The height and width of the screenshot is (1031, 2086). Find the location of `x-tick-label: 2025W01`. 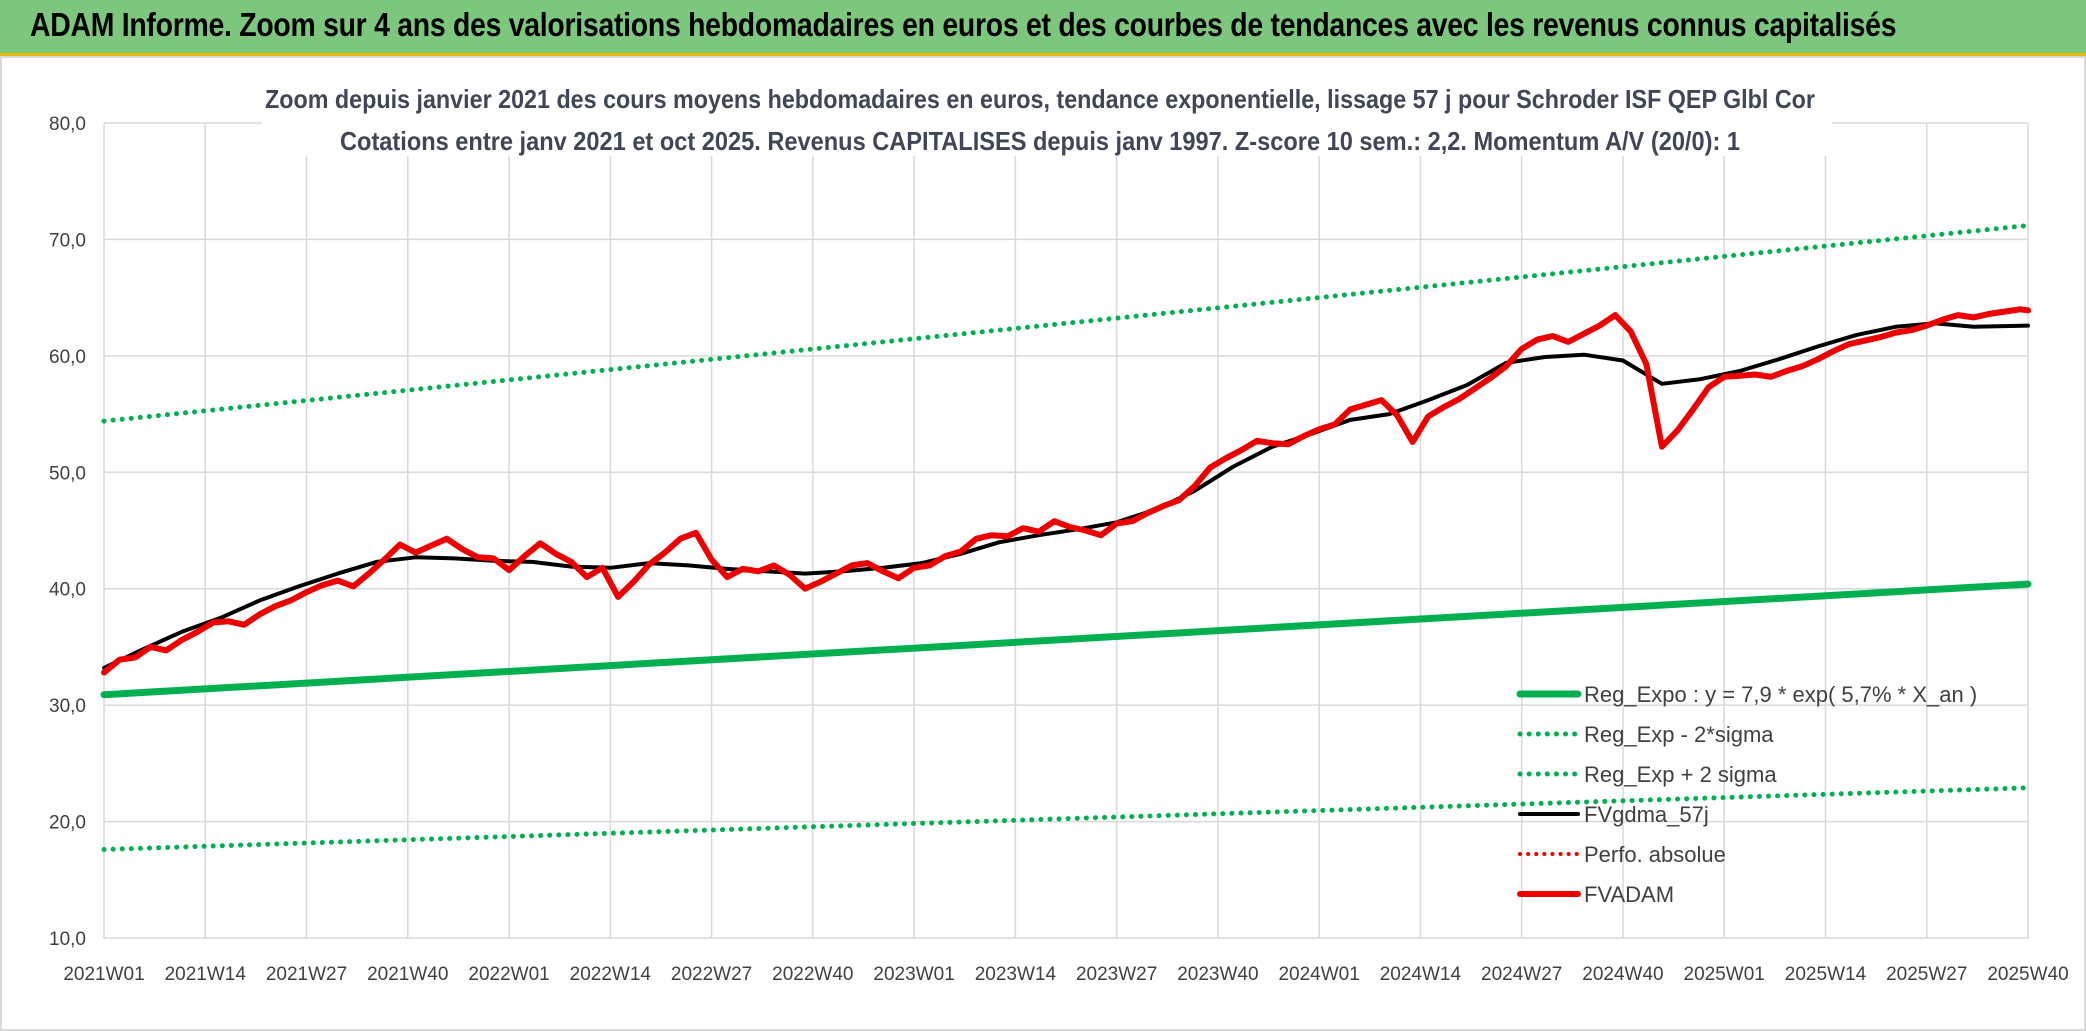

x-tick-label: 2025W01 is located at coordinates (1724, 974).